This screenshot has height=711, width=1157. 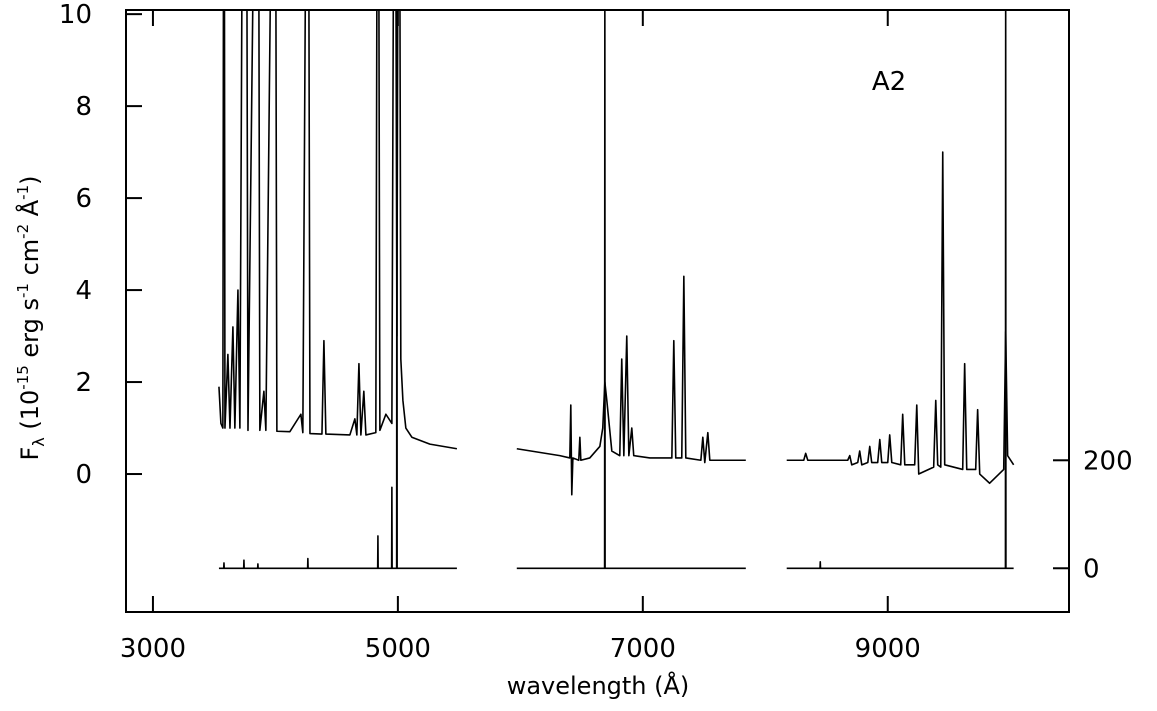 I want to click on annotation: A2, so click(x=889, y=82).